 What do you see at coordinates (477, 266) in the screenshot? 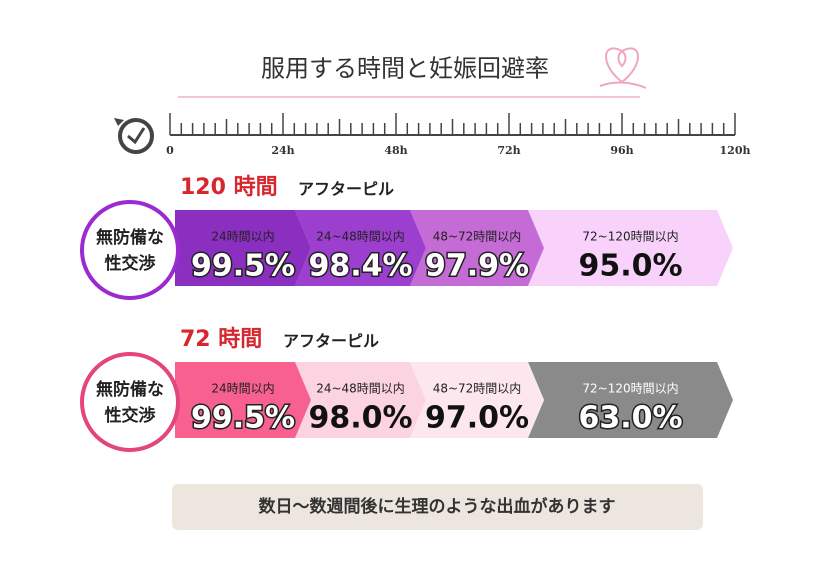
I see `segment-rate: 97.9%` at bounding box center [477, 266].